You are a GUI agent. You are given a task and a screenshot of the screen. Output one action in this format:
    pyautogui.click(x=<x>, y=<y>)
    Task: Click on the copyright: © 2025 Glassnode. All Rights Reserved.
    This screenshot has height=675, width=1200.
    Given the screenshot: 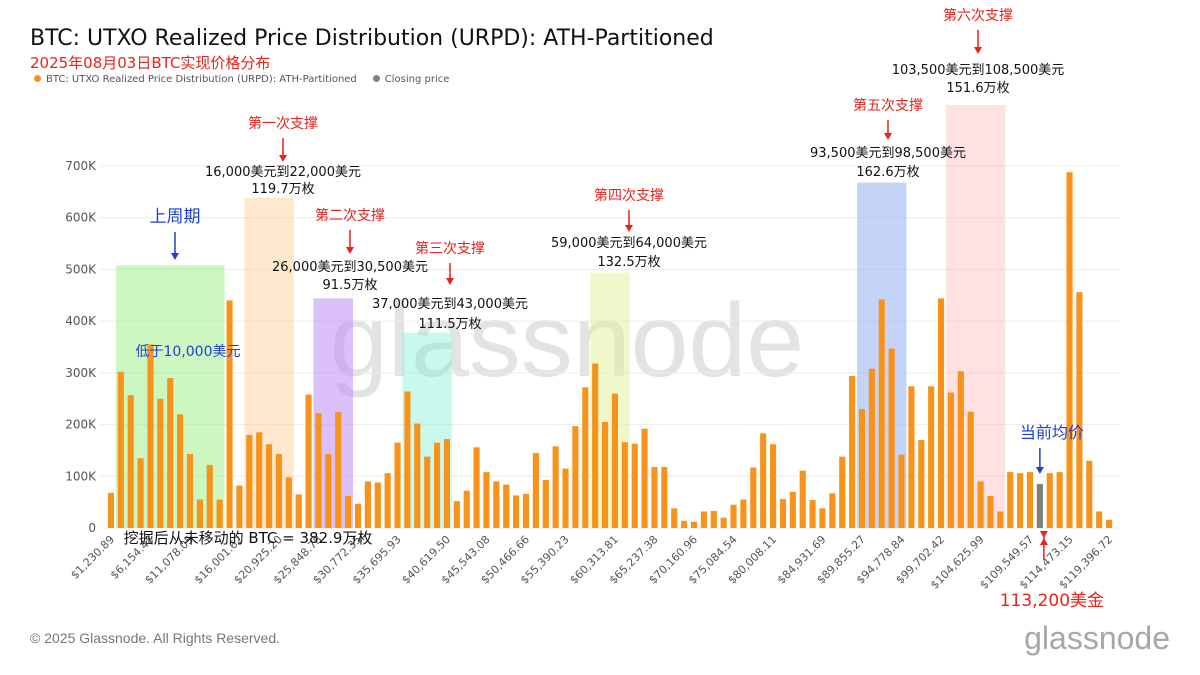 What is the action you would take?
    pyautogui.click(x=155, y=638)
    